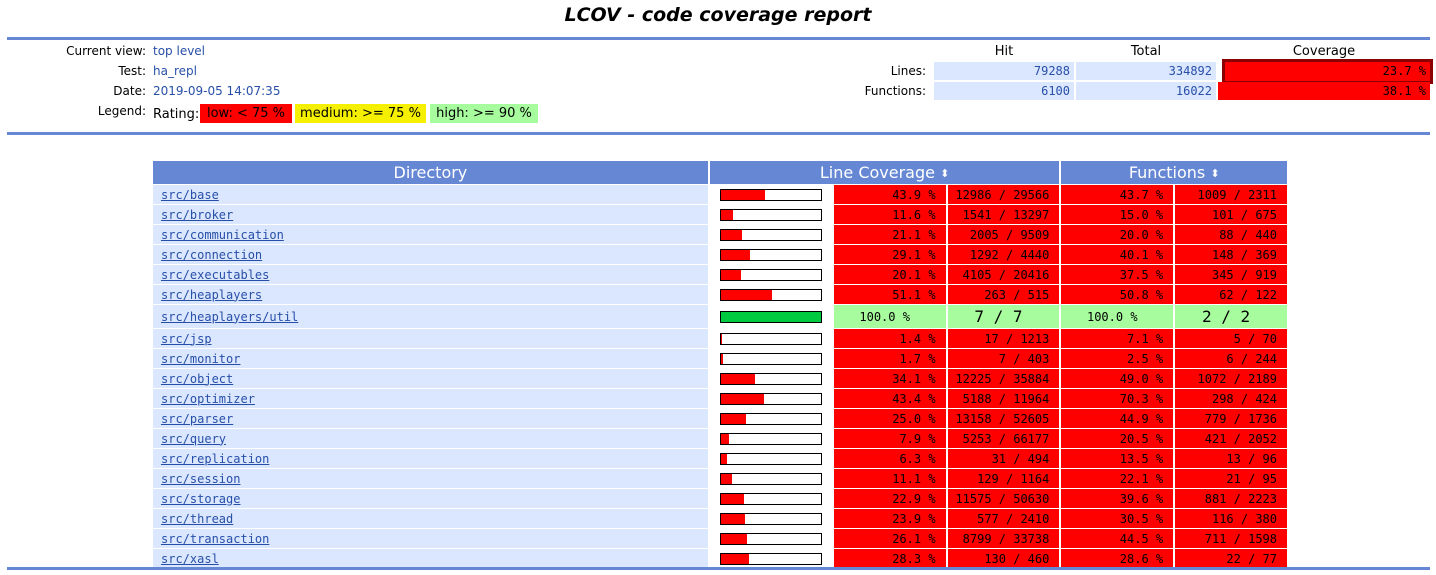 The image size is (1436, 575). I want to click on directory-header: Directory, so click(430, 172).